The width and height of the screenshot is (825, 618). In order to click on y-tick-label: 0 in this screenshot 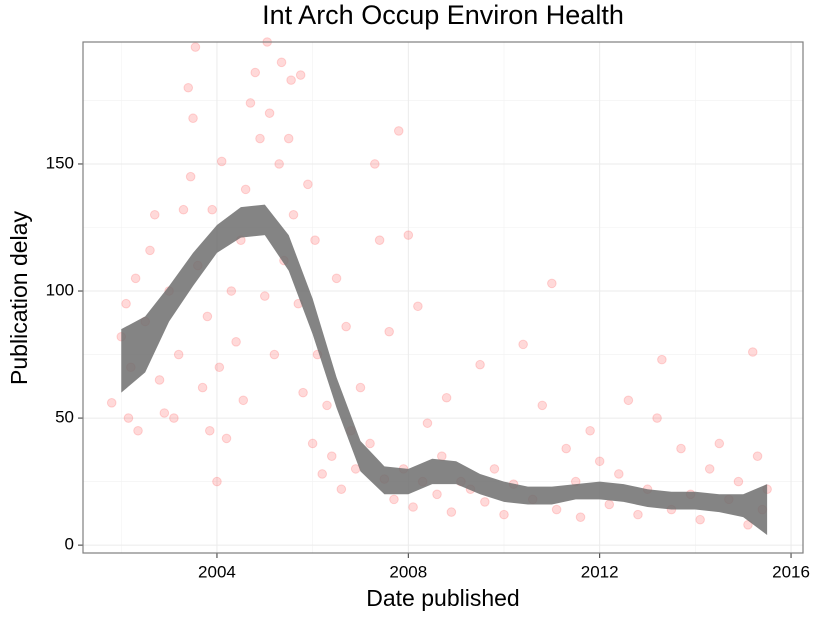, I will do `click(69, 544)`.